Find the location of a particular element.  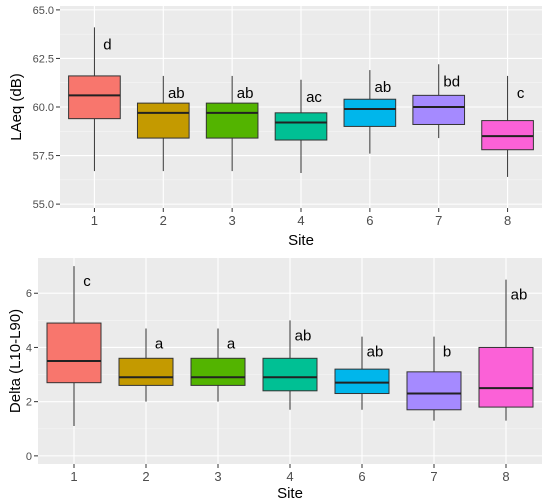

box-site-2: a is located at coordinates (146, 365).